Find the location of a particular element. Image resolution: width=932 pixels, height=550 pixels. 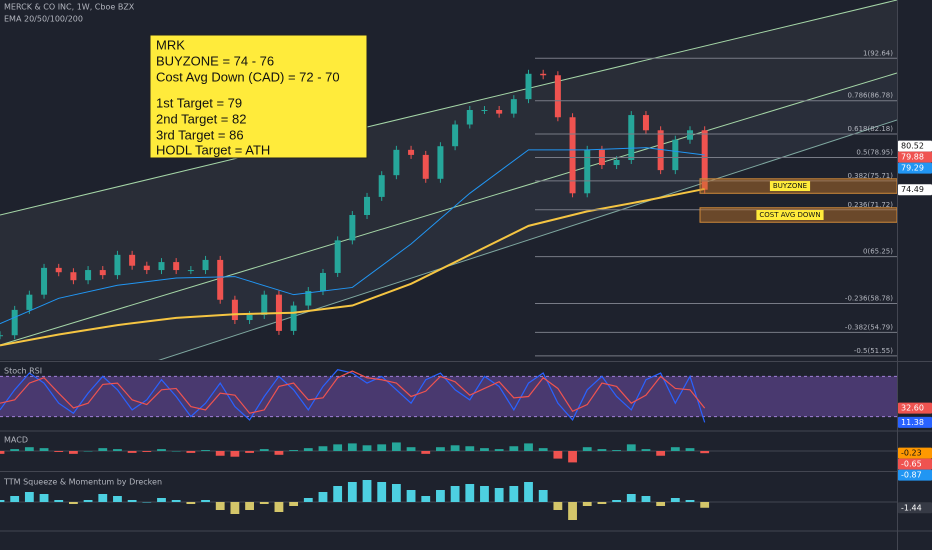

fib-label: 0.618(82.18) is located at coordinates (870, 129).